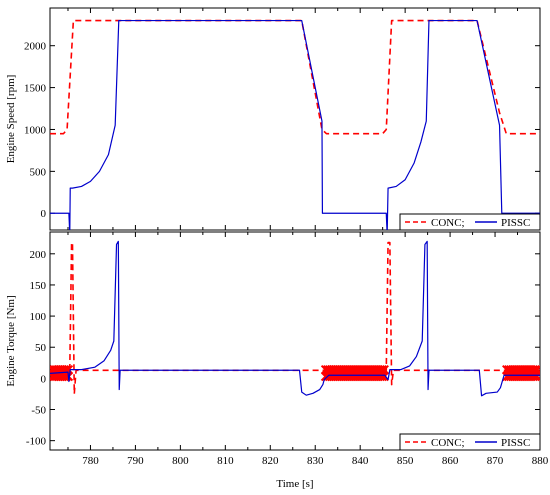  I want to click on x-tick-label: 870, so click(495, 461).